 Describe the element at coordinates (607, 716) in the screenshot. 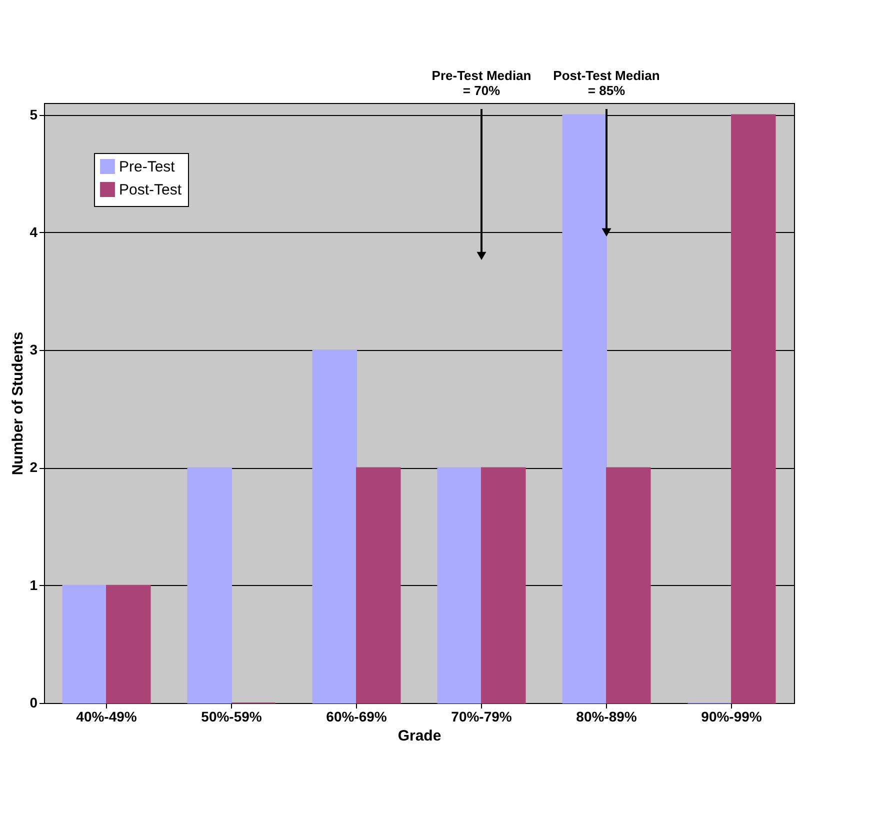

I see `x-tick-label: 80%-89%` at that location.